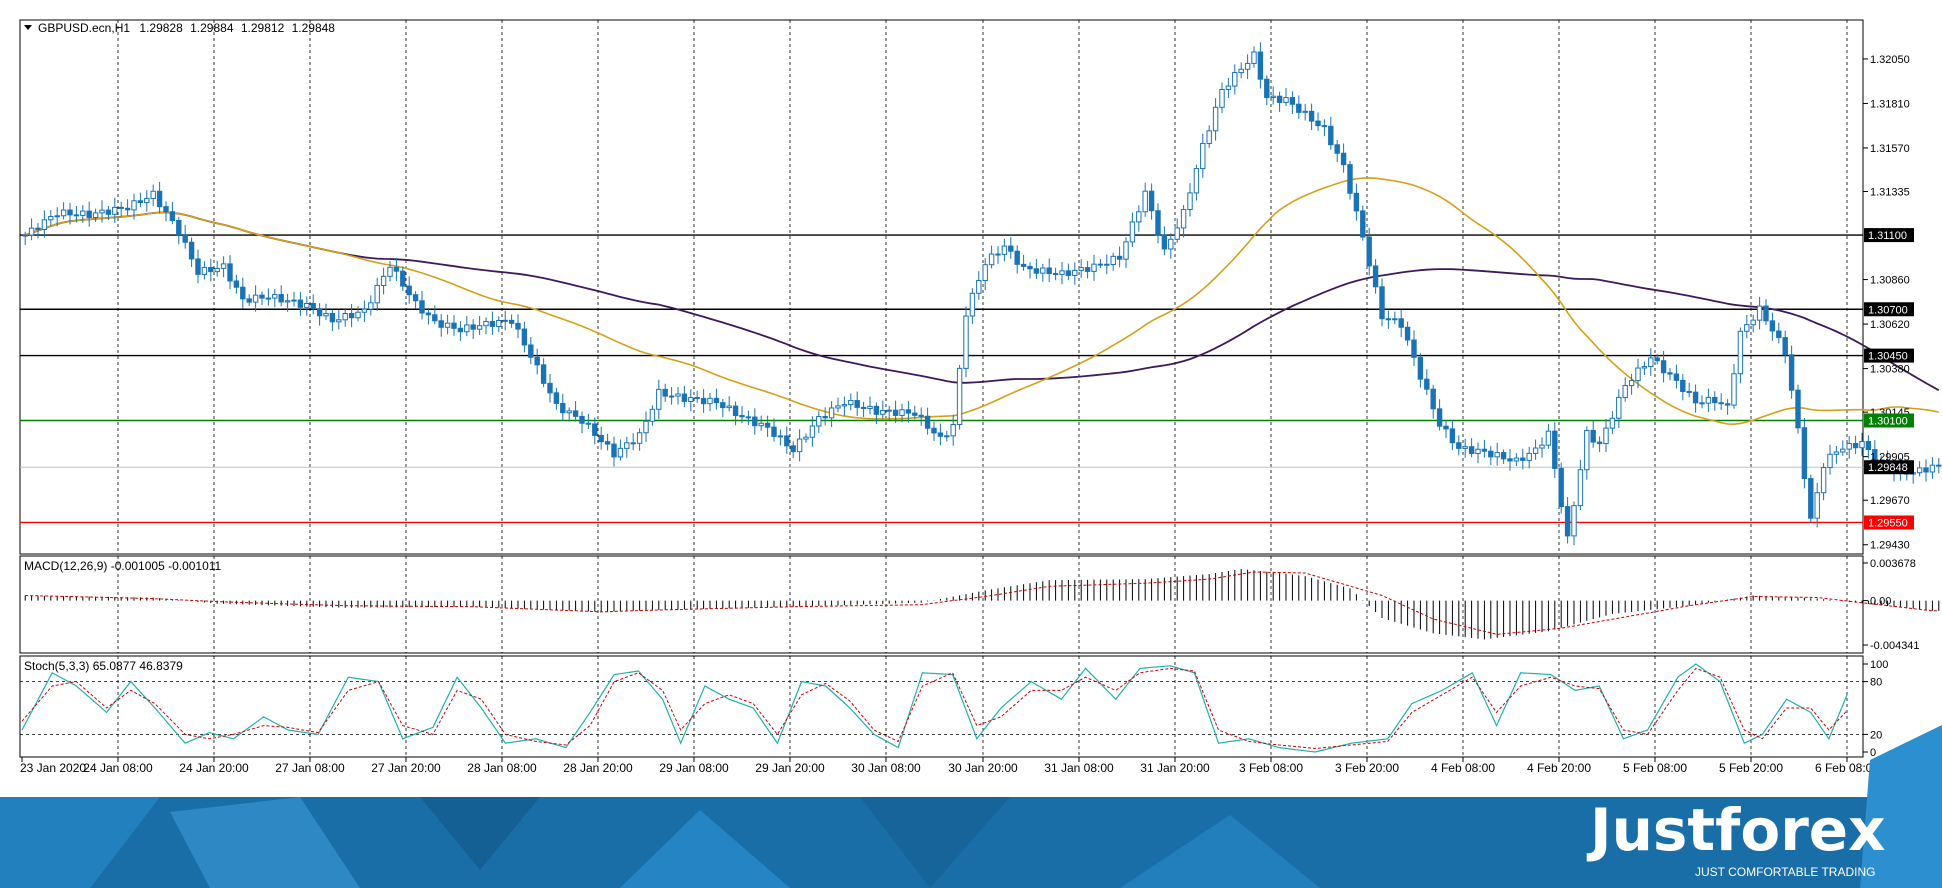  Describe the element at coordinates (1901, 806) in the screenshot. I see `footer-corner-shape` at that location.